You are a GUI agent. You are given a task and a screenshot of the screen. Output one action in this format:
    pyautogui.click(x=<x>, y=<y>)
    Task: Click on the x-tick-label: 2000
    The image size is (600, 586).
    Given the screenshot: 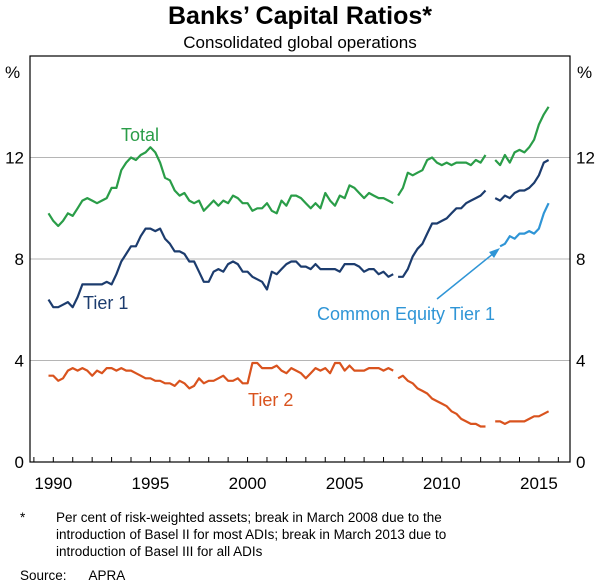 What is the action you would take?
    pyautogui.click(x=248, y=483)
    